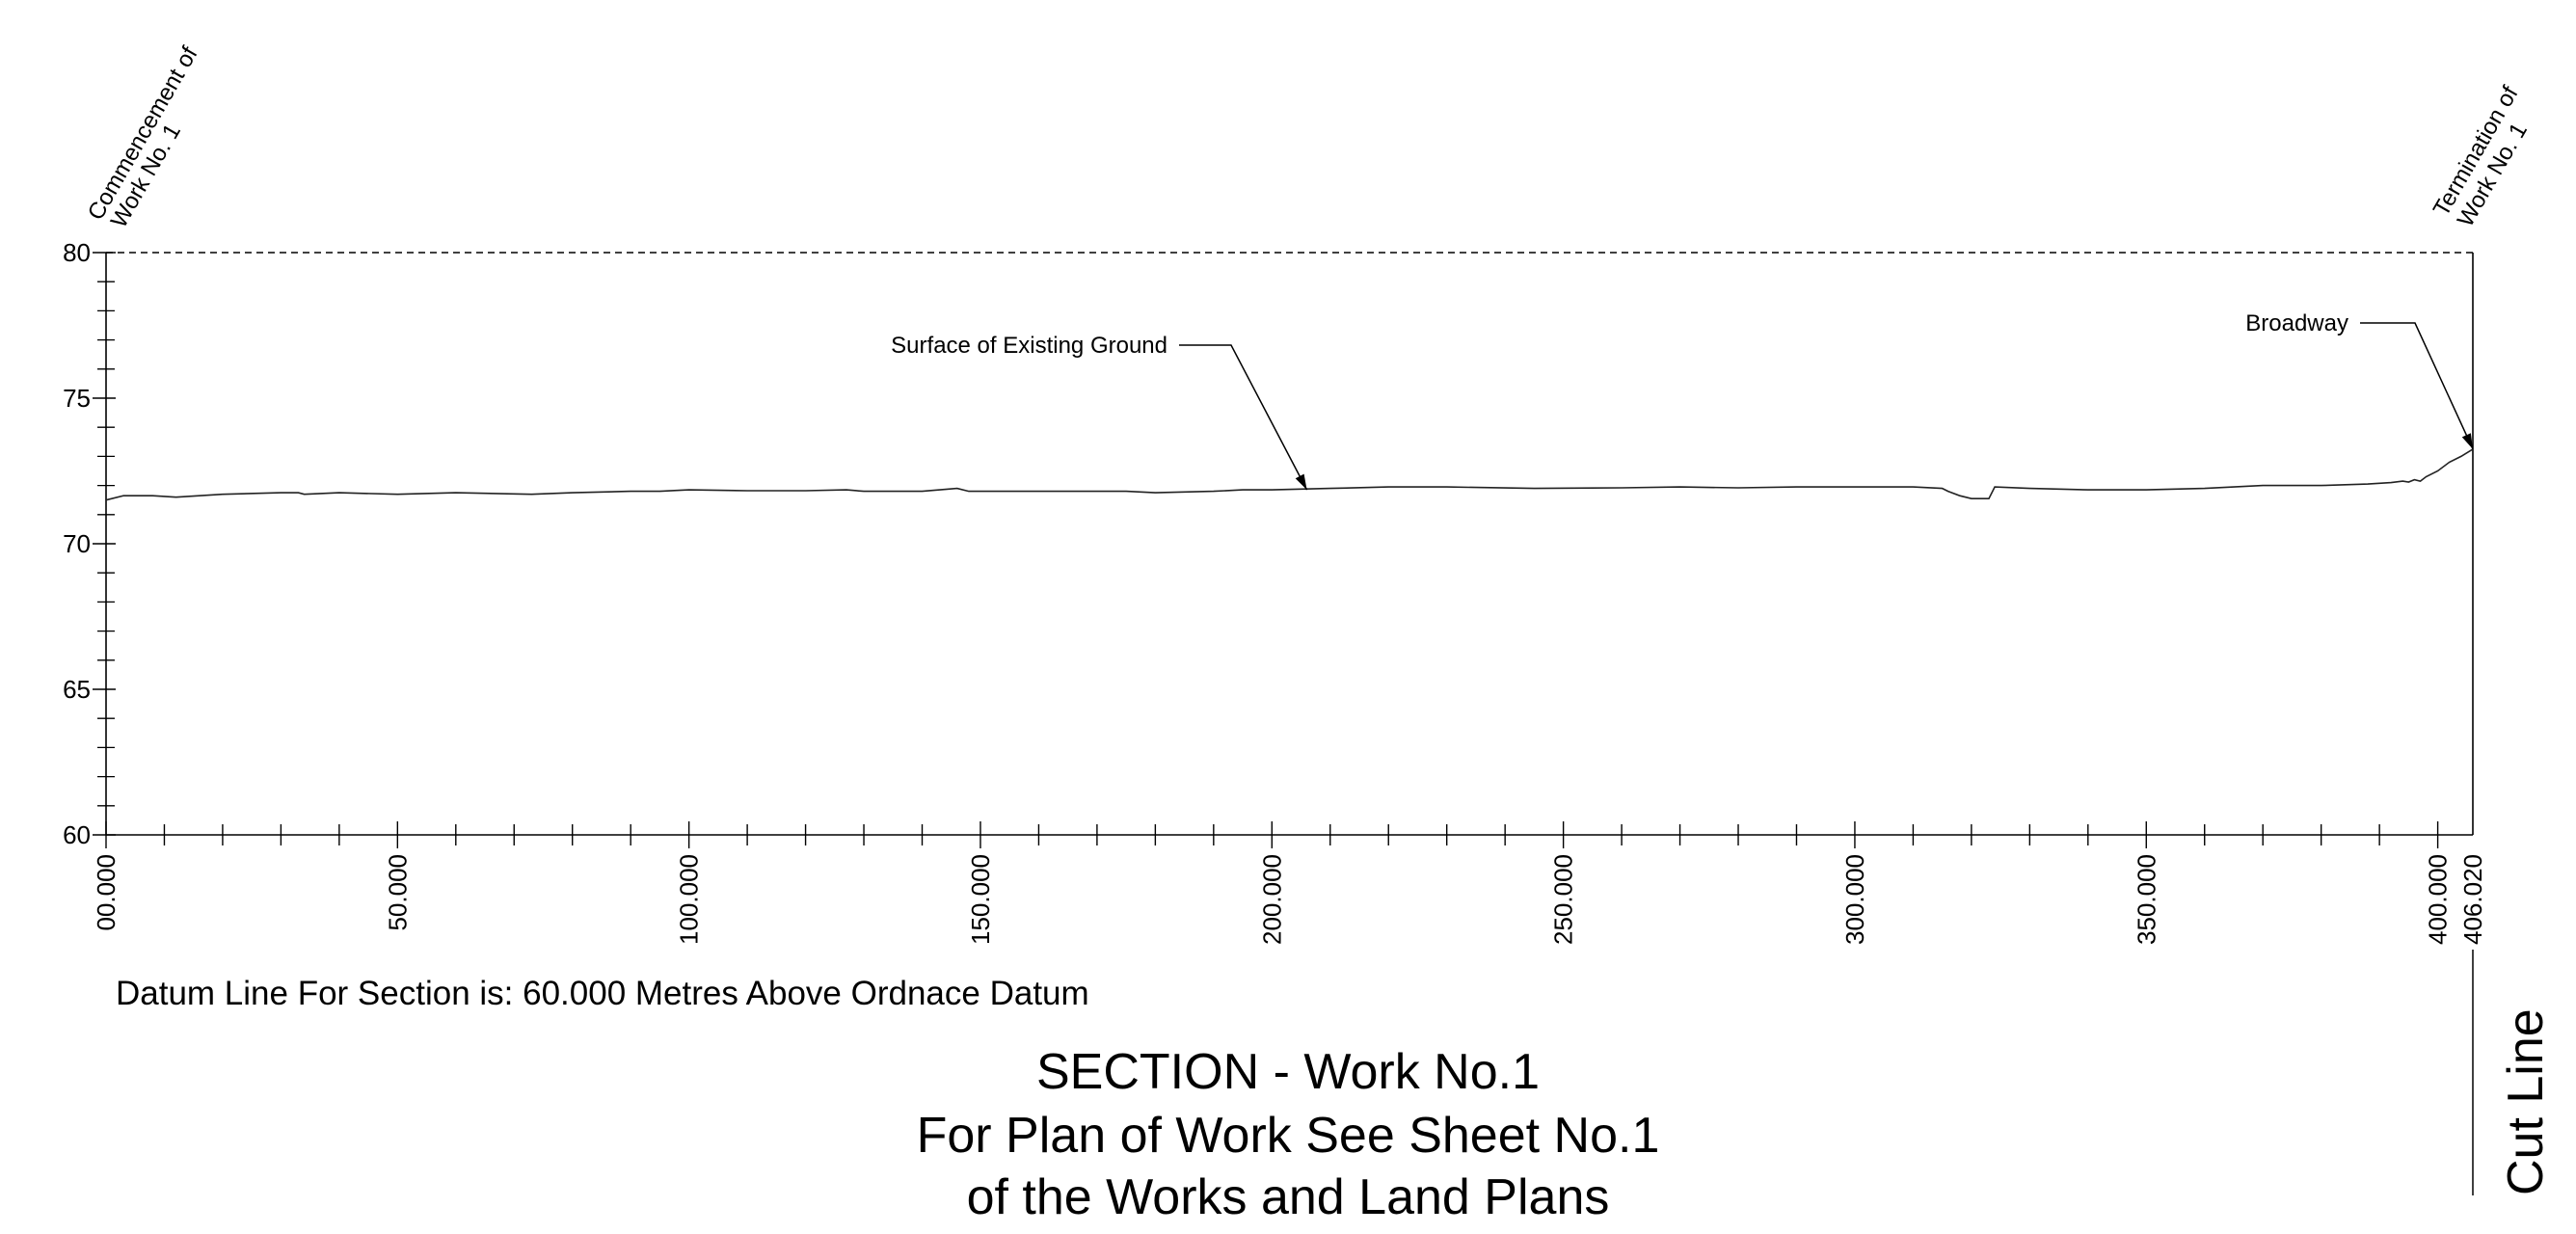 This screenshot has height=1234, width=2576. Describe the element at coordinates (77, 543) in the screenshot. I see `y-tick-label: 70` at that location.